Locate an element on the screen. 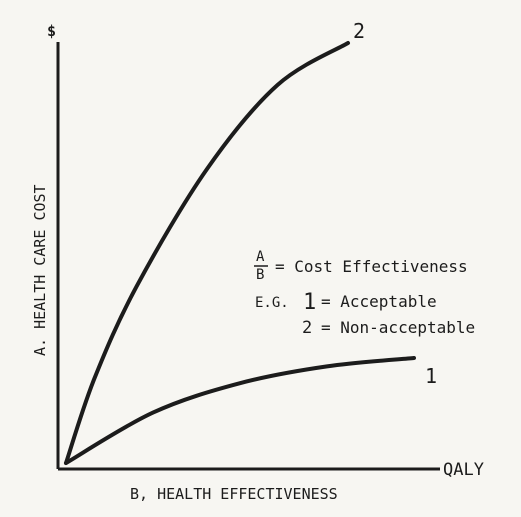 This screenshot has height=517, width=521. example-prefix: E.G. is located at coordinates (272, 303).